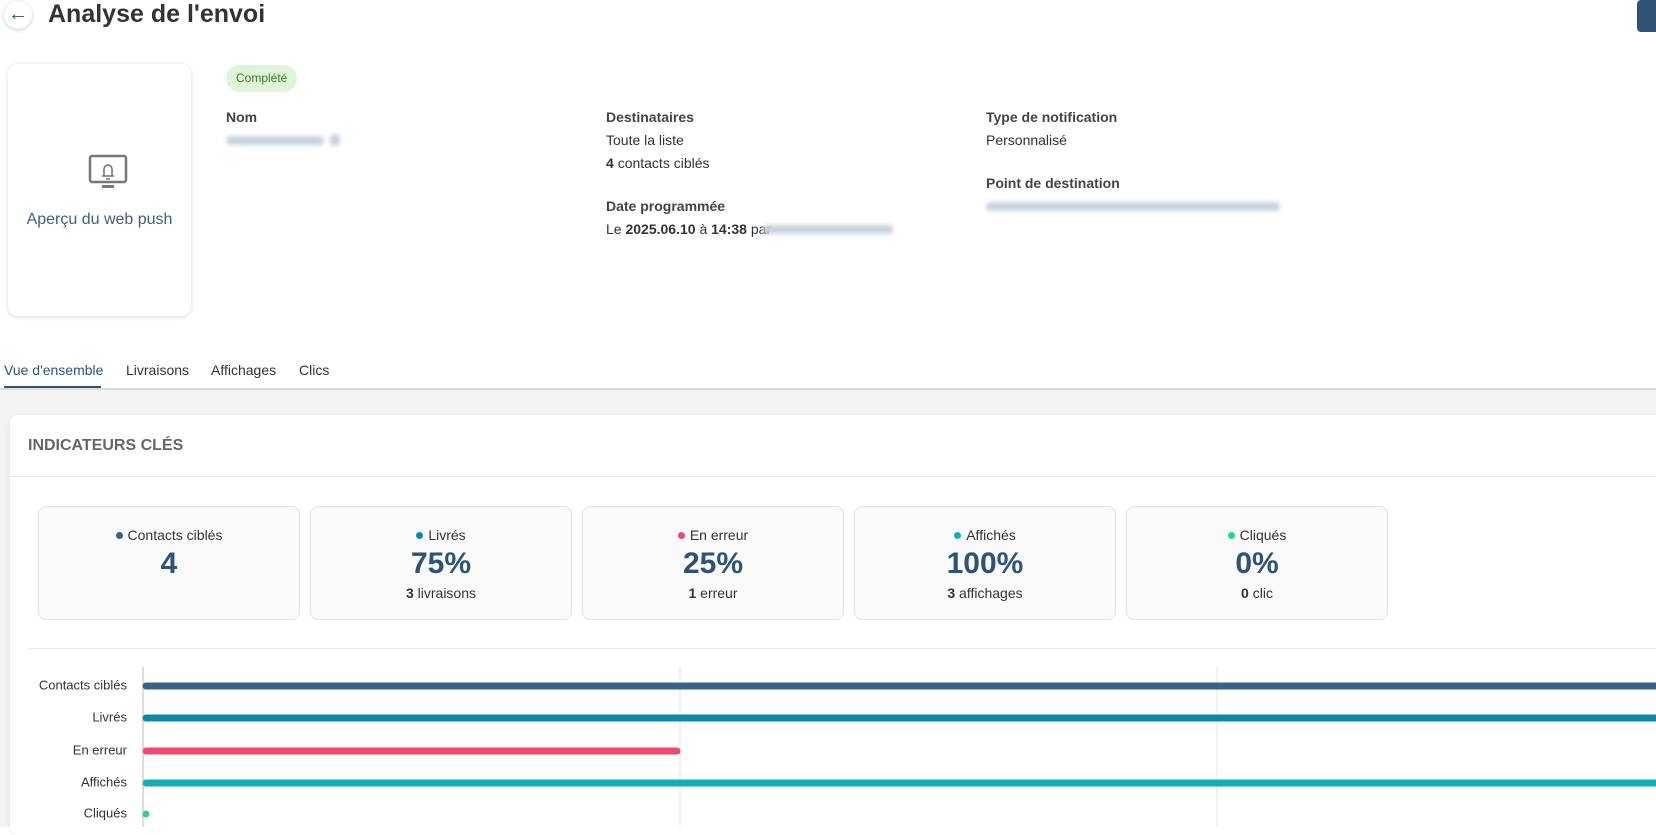 This screenshot has height=835, width=1656. I want to click on detail-label: Nom, so click(242, 117).